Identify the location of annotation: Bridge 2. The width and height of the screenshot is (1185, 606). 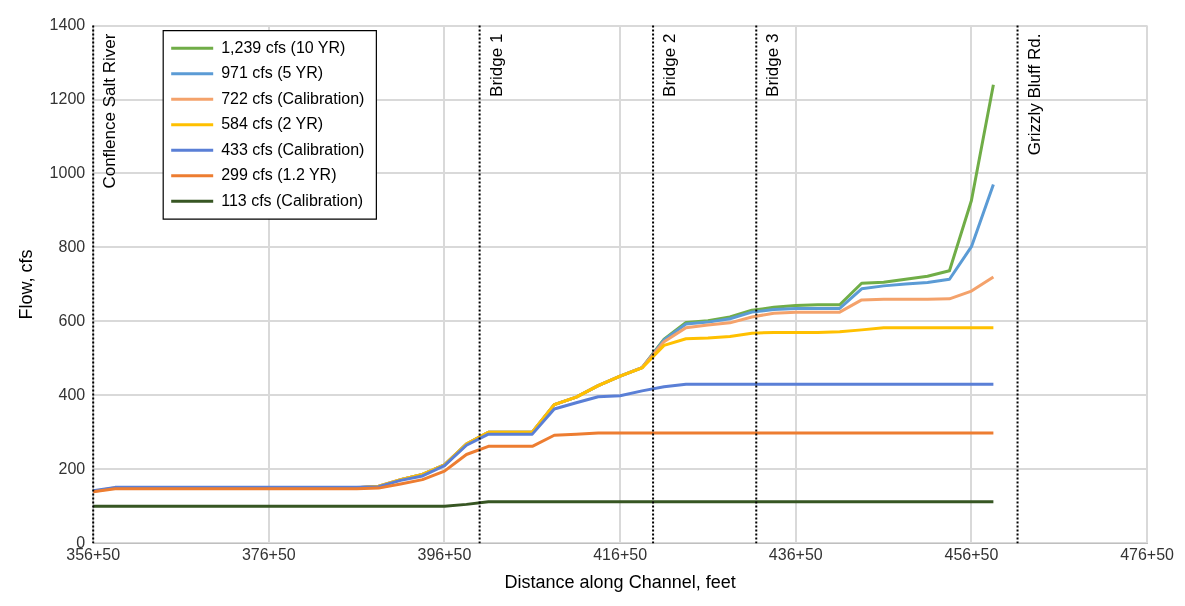
(670, 65).